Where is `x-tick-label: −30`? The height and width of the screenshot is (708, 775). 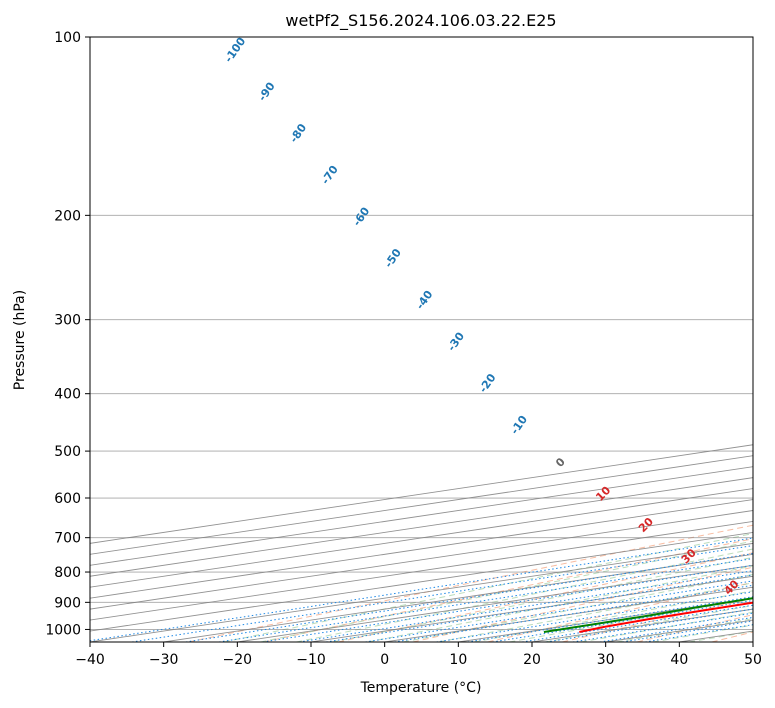
x-tick-label: −30 is located at coordinates (164, 660).